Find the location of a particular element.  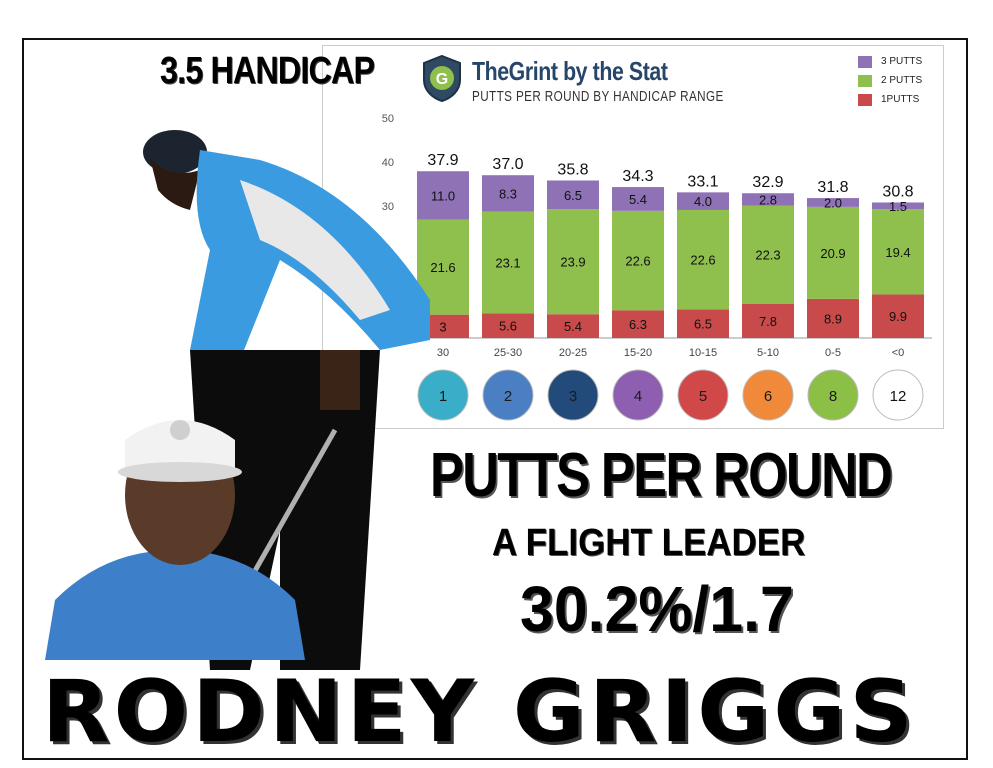

subheadline: A FLIGHT LEADER is located at coordinates (649, 543).